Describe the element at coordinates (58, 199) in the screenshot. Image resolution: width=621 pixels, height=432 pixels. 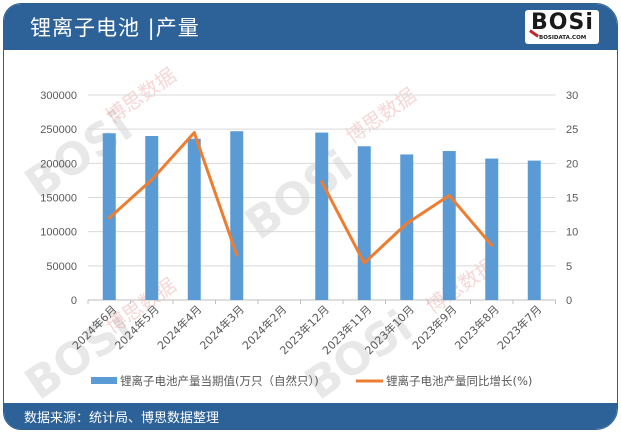
I see `y-left-tick-label: 150000` at that location.